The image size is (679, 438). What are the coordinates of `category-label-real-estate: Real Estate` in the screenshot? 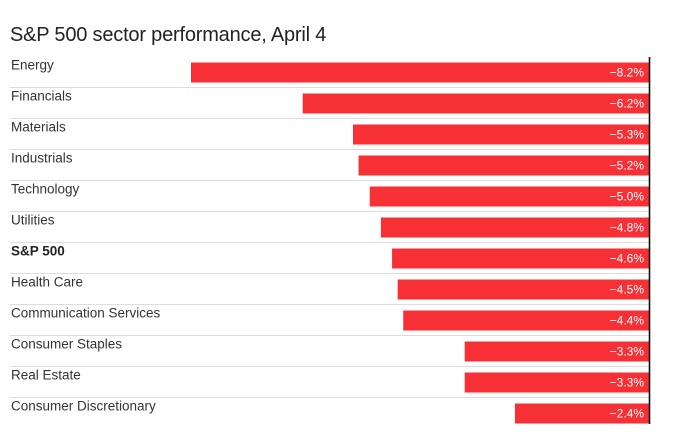 It's located at (46, 375).